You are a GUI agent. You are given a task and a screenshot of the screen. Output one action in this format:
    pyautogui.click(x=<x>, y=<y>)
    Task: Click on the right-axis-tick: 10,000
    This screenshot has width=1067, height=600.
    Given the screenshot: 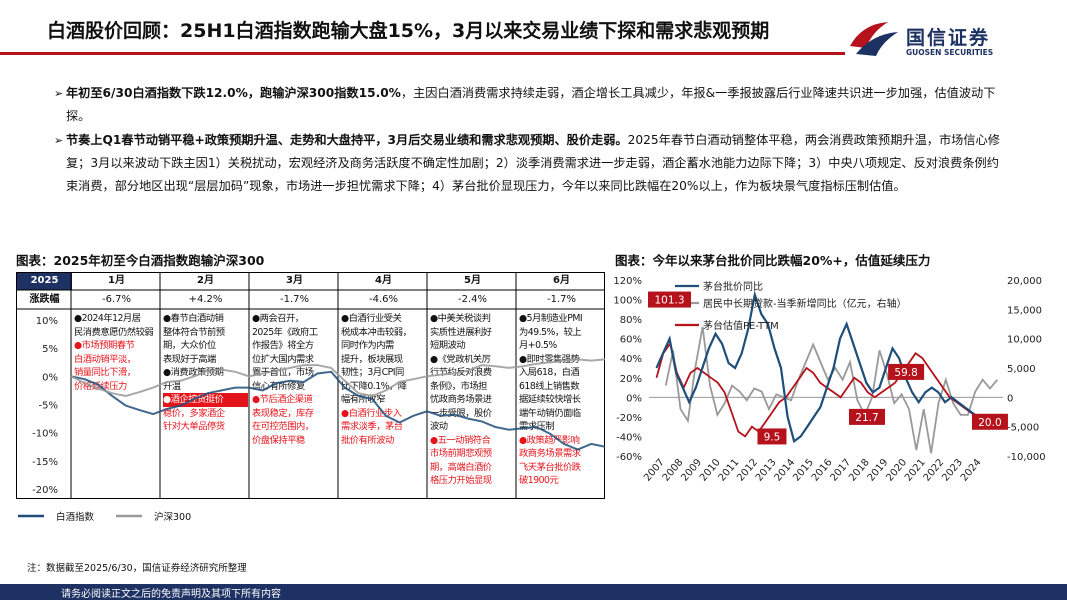 What is the action you would take?
    pyautogui.click(x=1024, y=340)
    